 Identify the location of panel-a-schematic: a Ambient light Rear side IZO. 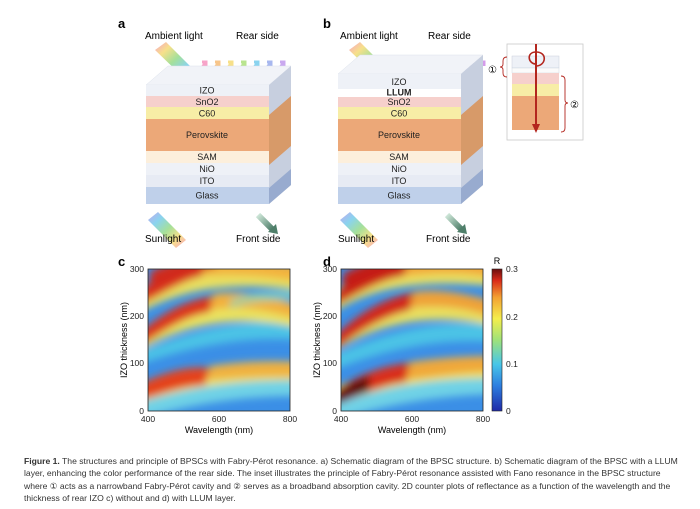
(205, 132).